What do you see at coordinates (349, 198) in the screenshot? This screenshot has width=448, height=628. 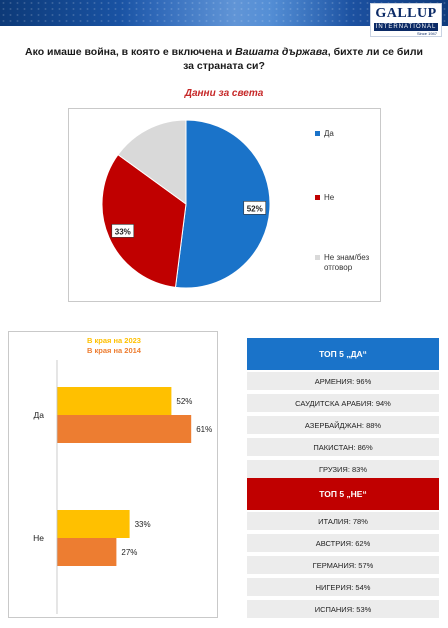 I see `legend-item-no: Не` at bounding box center [349, 198].